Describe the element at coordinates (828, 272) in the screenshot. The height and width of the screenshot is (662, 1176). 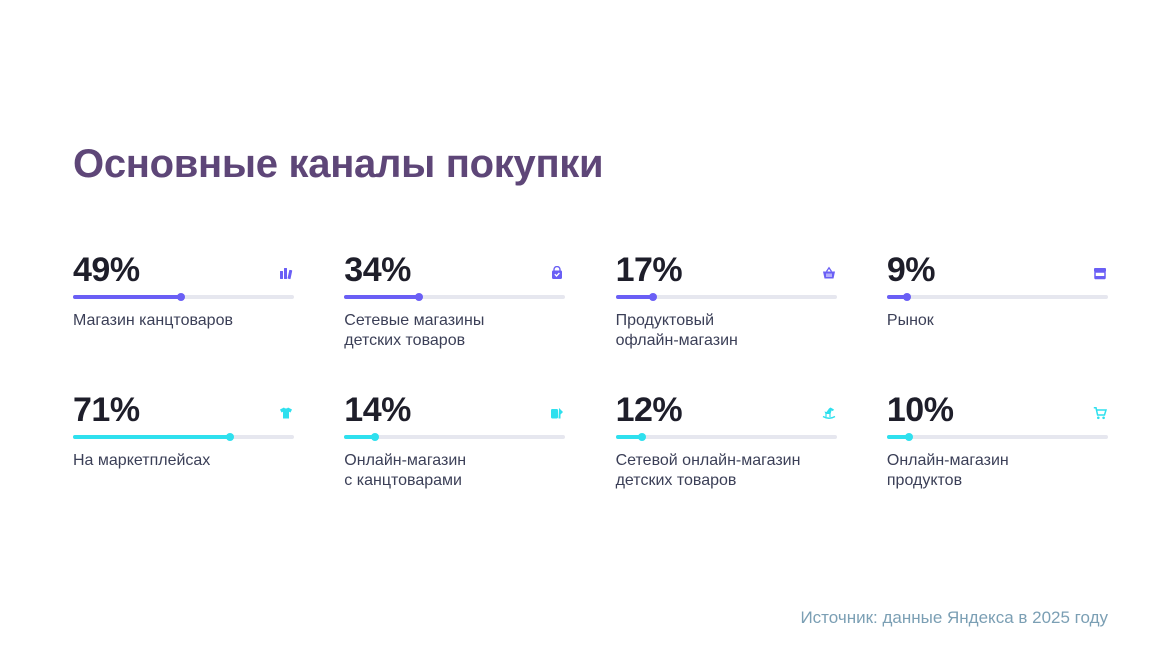
I see `basket-icon` at that location.